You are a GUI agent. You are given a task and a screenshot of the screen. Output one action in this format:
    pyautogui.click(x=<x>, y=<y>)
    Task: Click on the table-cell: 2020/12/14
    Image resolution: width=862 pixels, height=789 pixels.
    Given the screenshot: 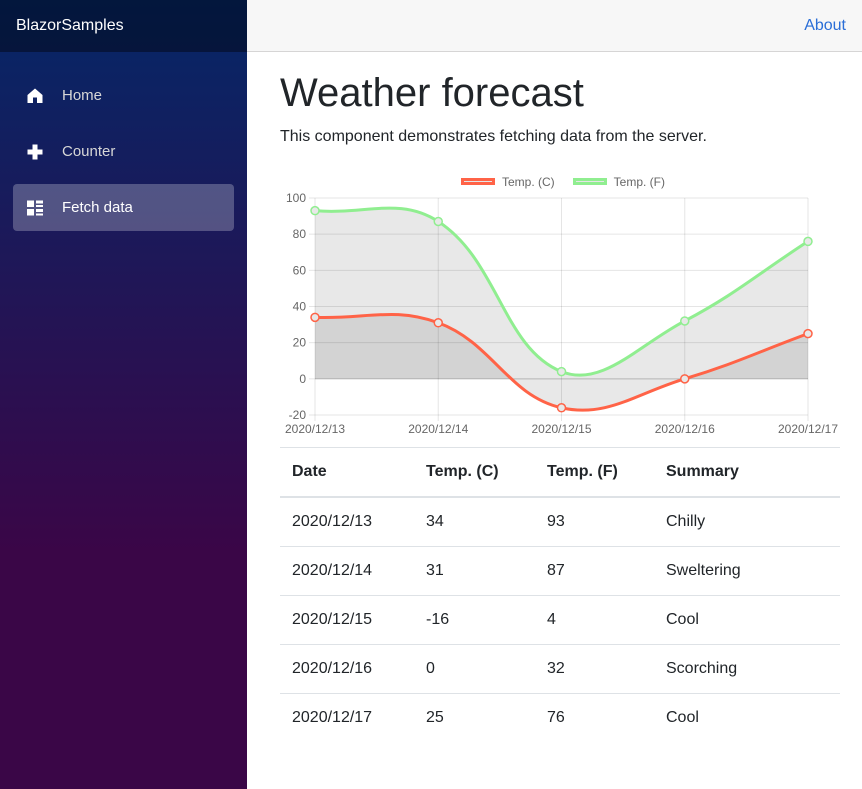 What is the action you would take?
    pyautogui.click(x=347, y=571)
    